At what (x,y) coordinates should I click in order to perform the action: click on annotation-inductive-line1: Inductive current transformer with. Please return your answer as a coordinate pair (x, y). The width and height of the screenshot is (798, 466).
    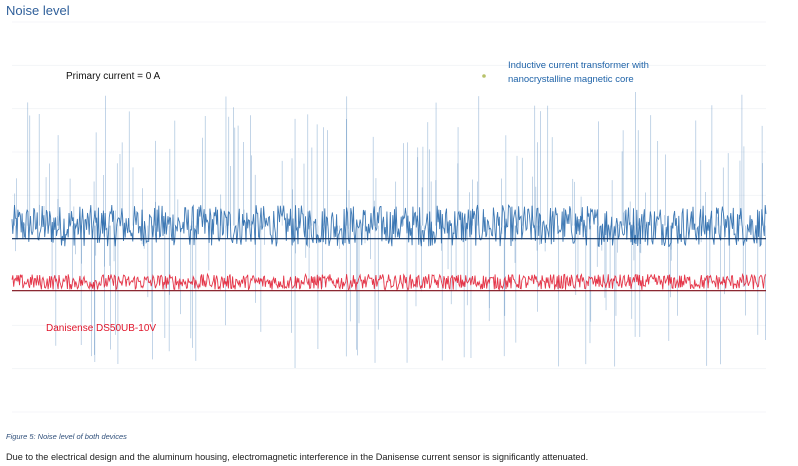
    Looking at the image, I should click on (578, 65).